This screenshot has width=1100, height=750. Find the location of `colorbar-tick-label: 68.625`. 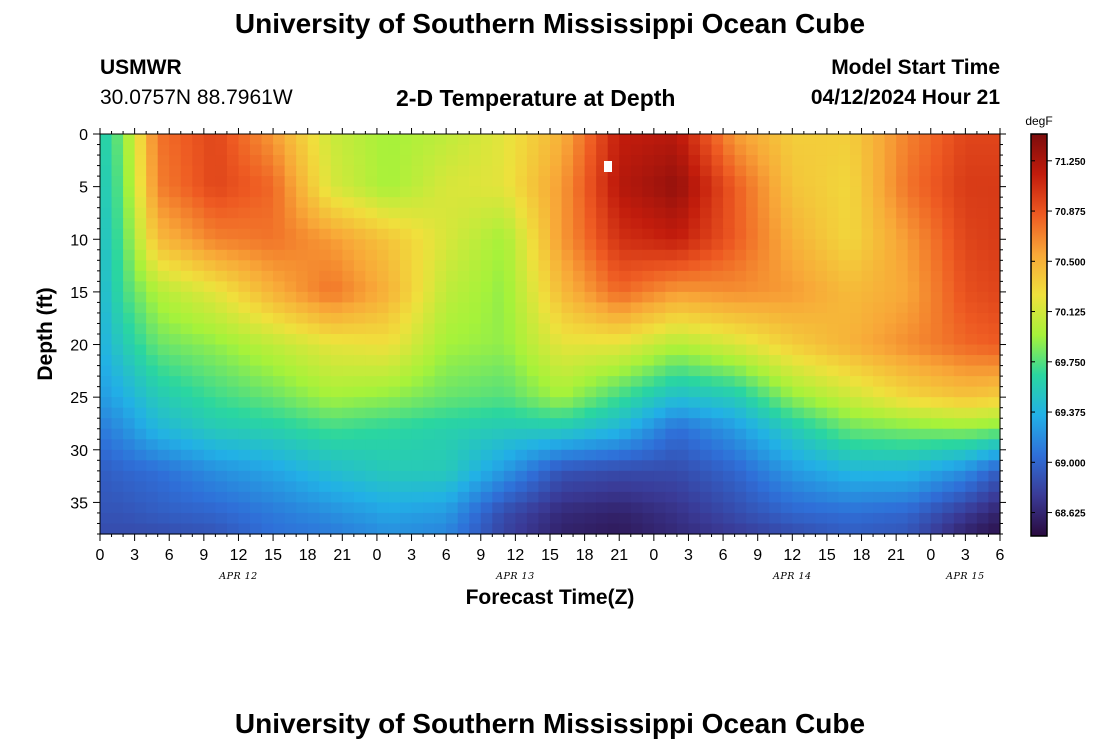

colorbar-tick-label: 68.625 is located at coordinates (1070, 514).